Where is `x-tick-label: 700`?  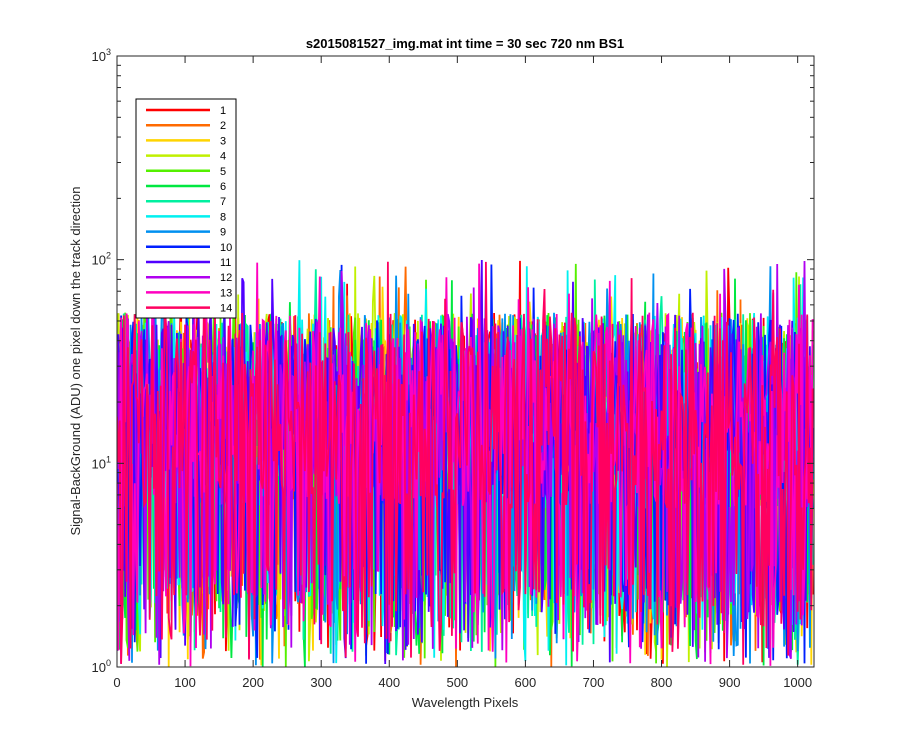
x-tick-label: 700 is located at coordinates (594, 682).